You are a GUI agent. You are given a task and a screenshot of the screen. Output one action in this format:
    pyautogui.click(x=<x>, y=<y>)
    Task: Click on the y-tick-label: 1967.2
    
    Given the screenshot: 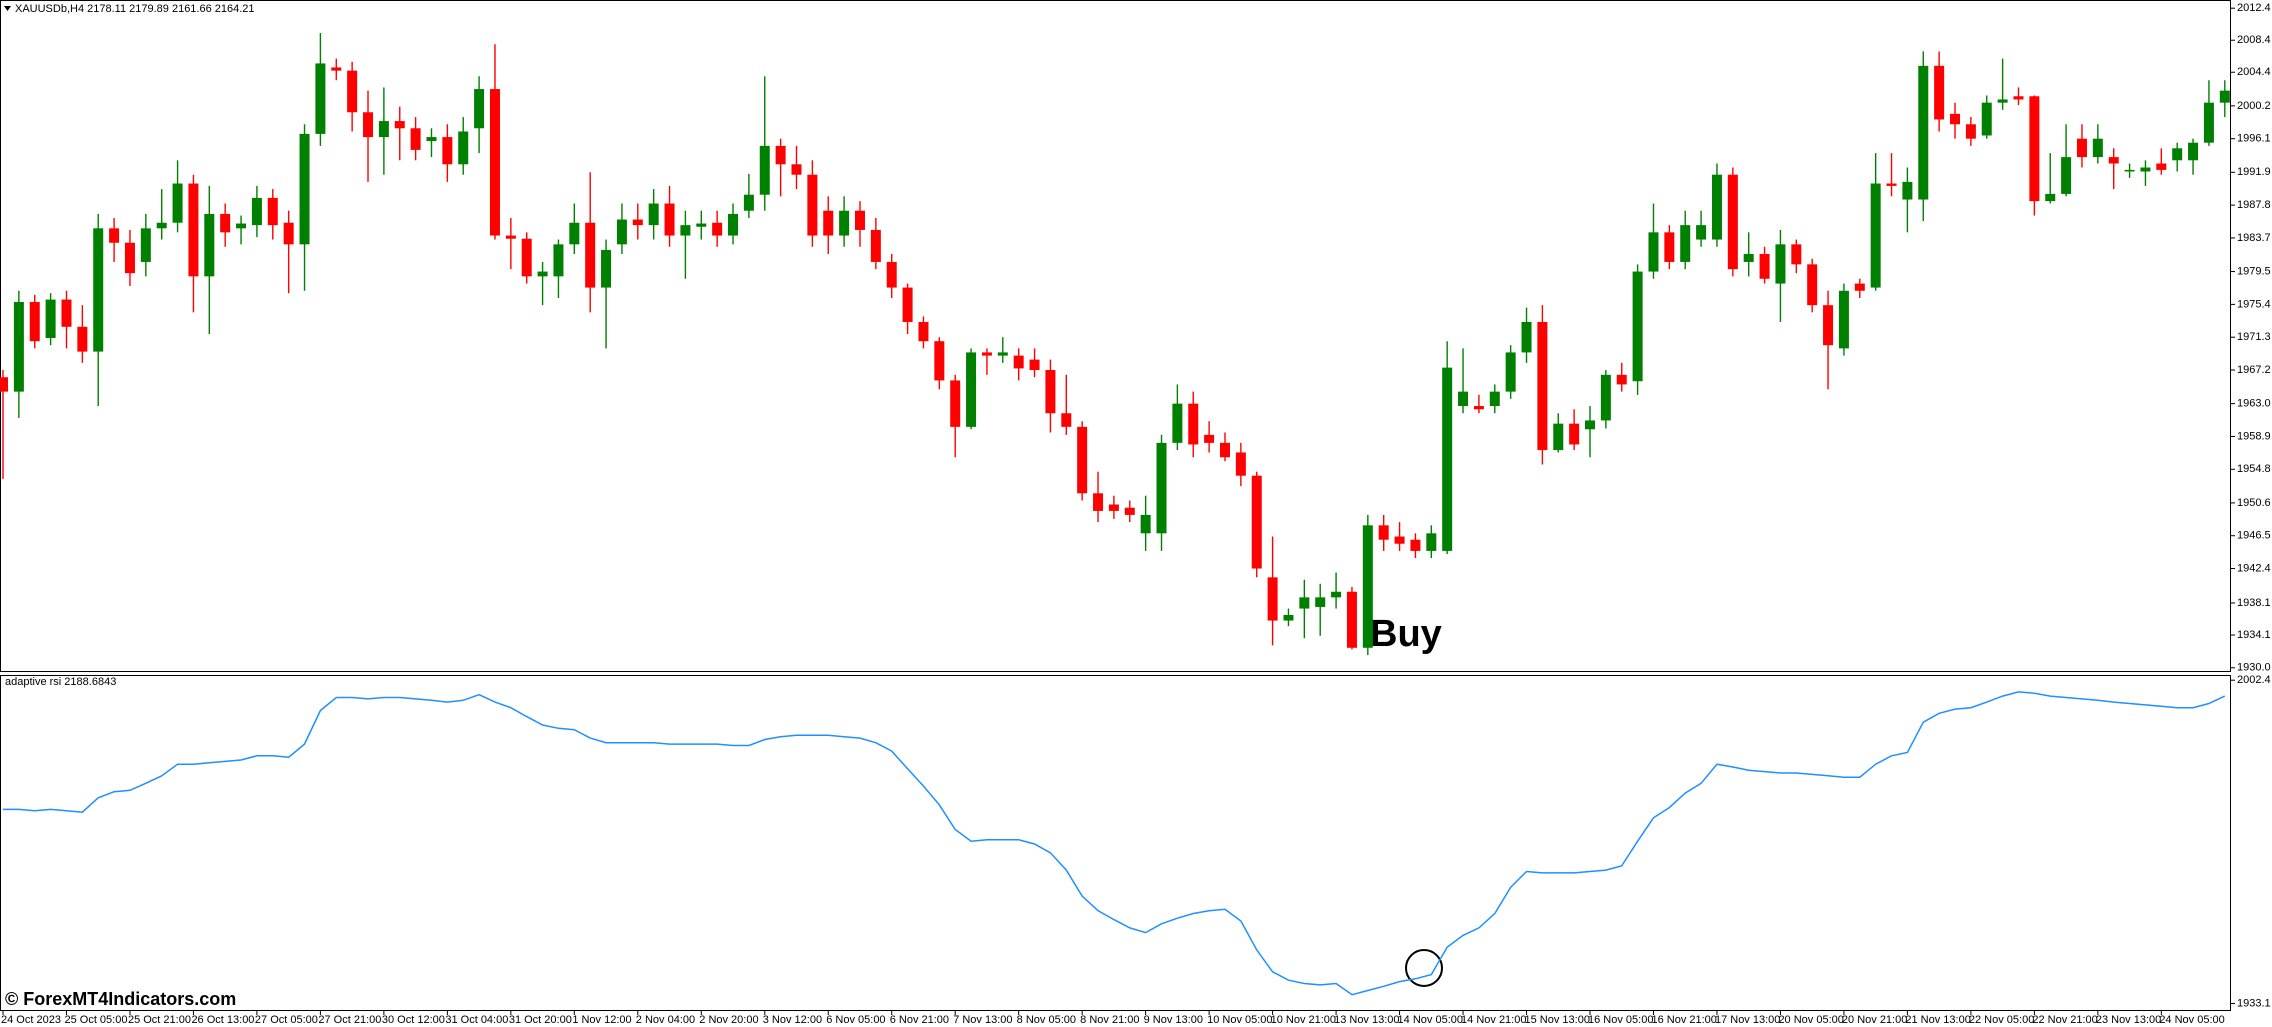 What is the action you would take?
    pyautogui.click(x=2254, y=370)
    